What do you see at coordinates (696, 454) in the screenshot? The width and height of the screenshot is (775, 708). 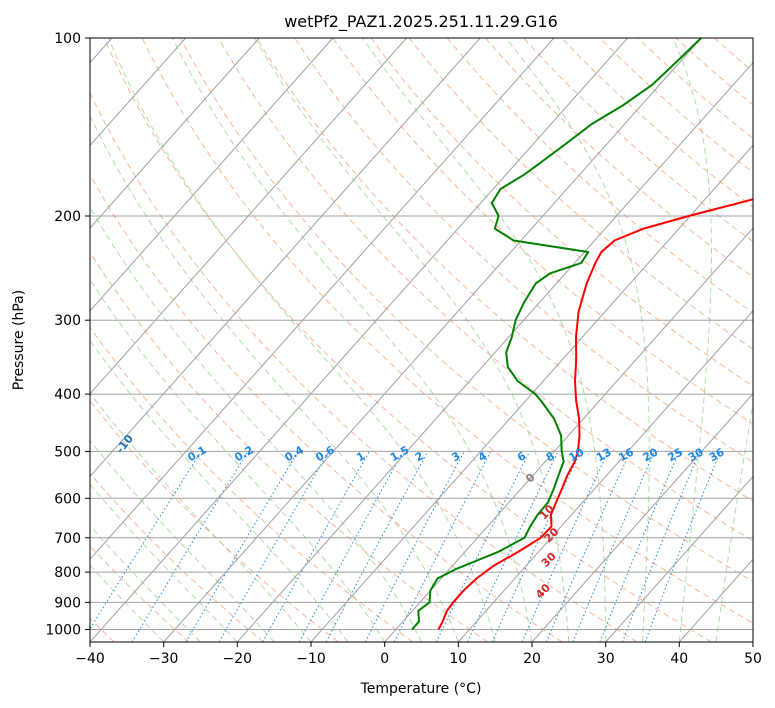 I see `mixing-ratio-label: 30` at bounding box center [696, 454].